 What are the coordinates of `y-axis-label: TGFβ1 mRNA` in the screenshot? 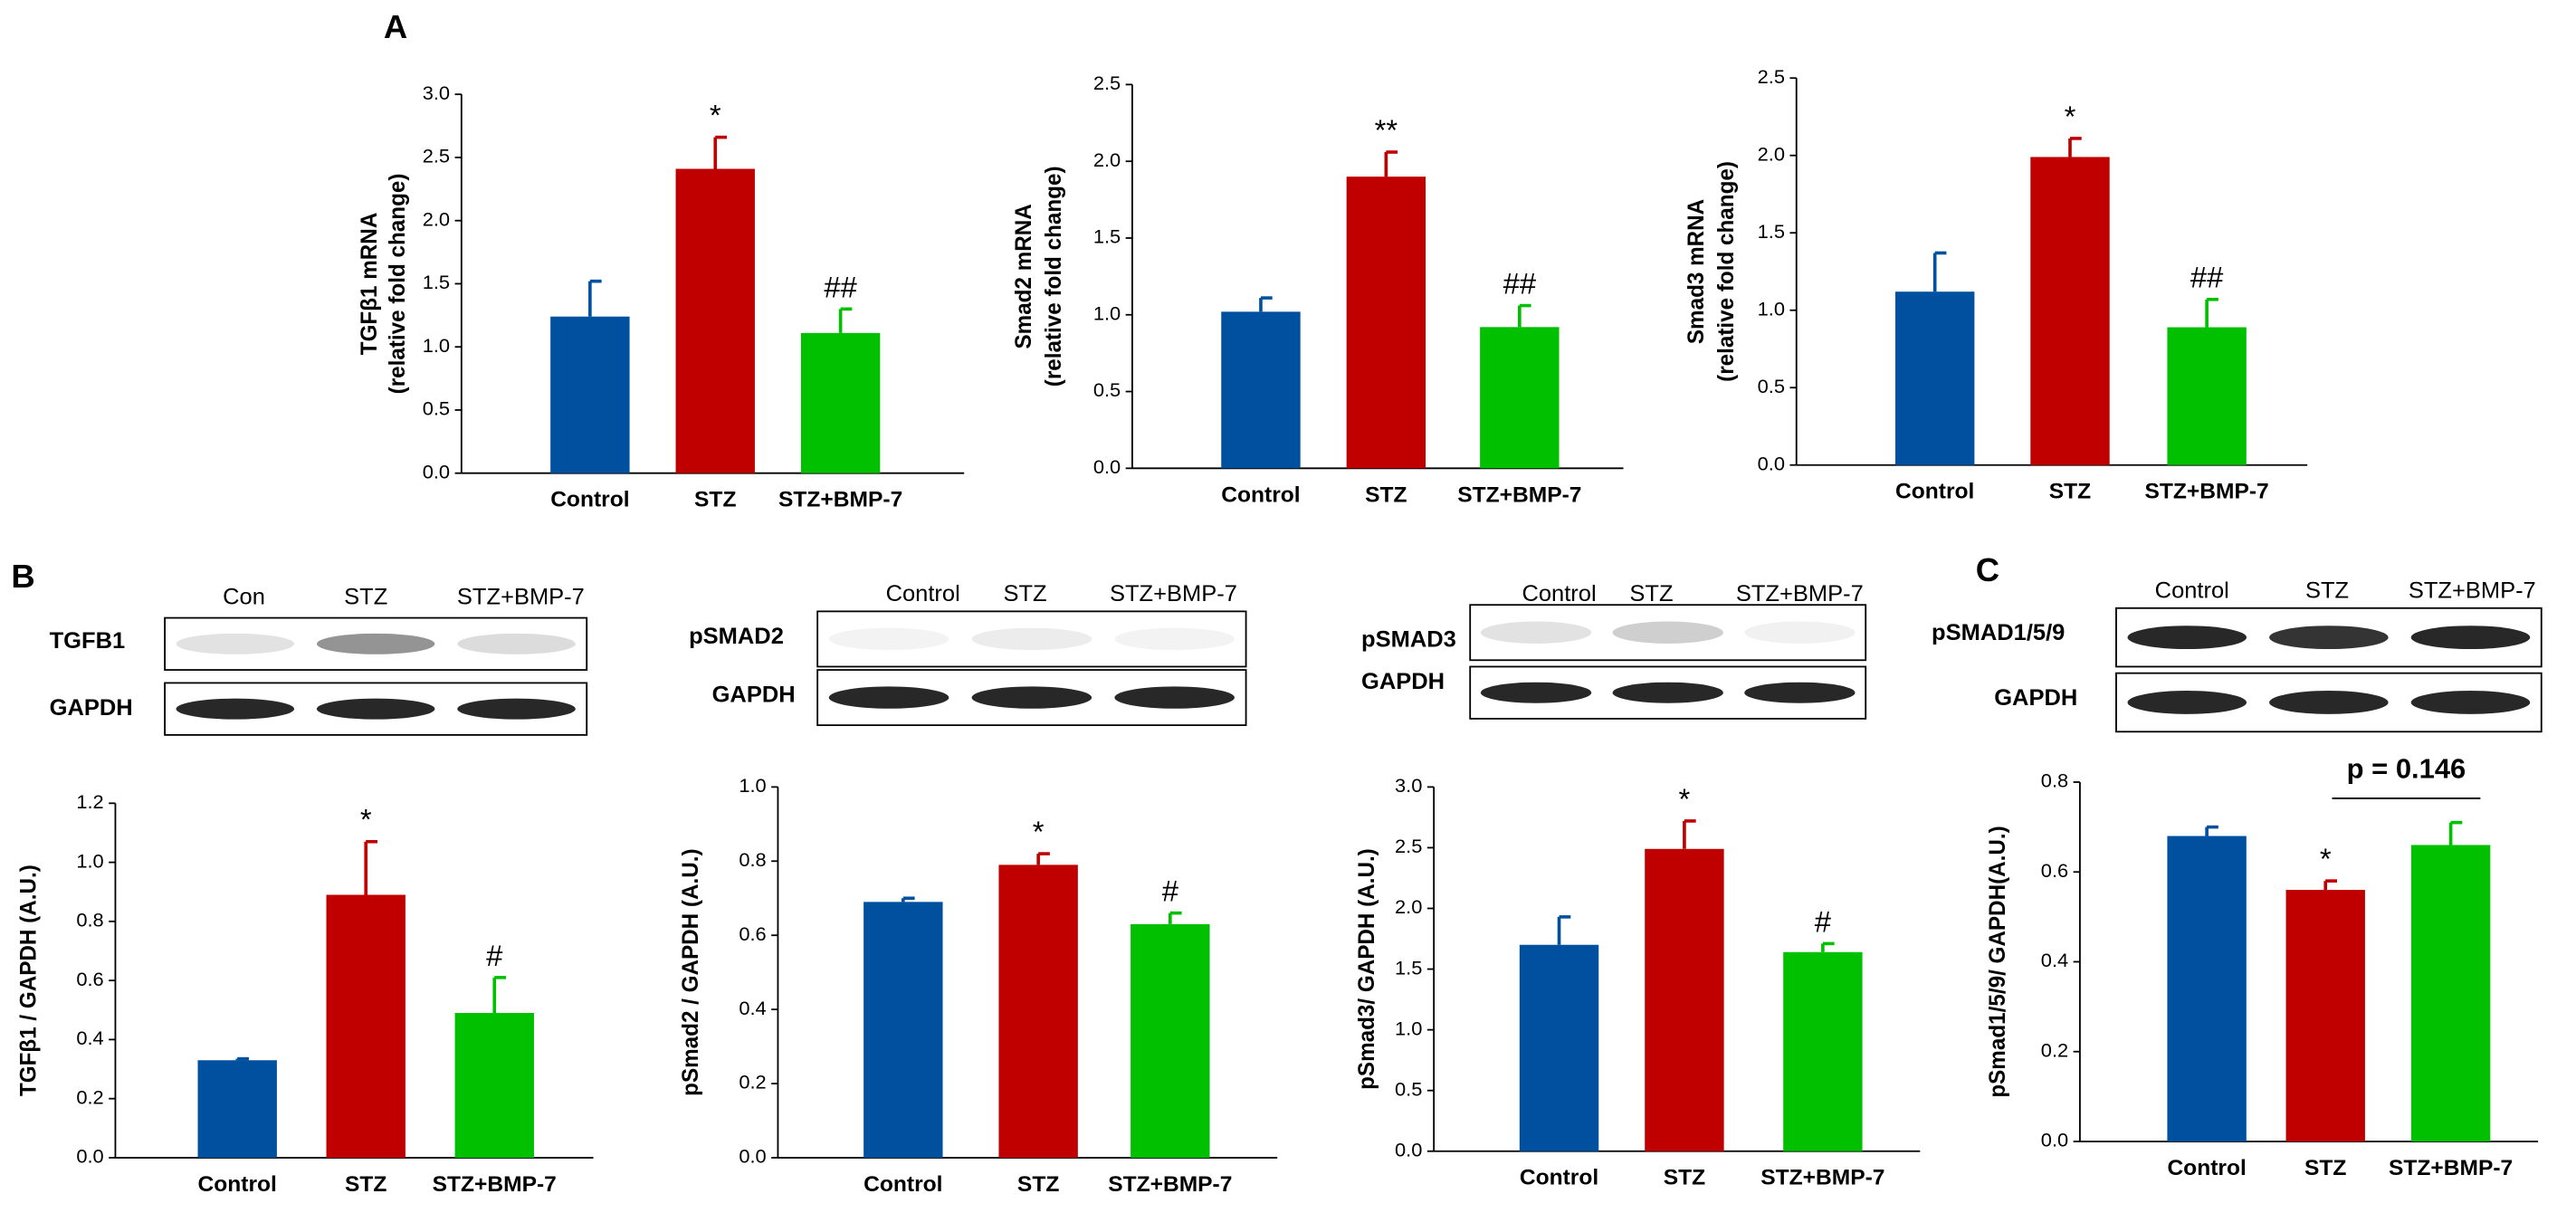 It's located at (370, 284).